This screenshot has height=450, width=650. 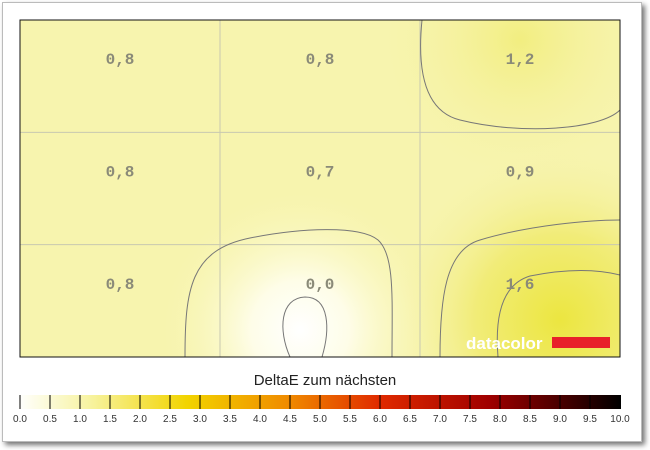 I want to click on colorbar-tick-label: 9.5, so click(x=590, y=419).